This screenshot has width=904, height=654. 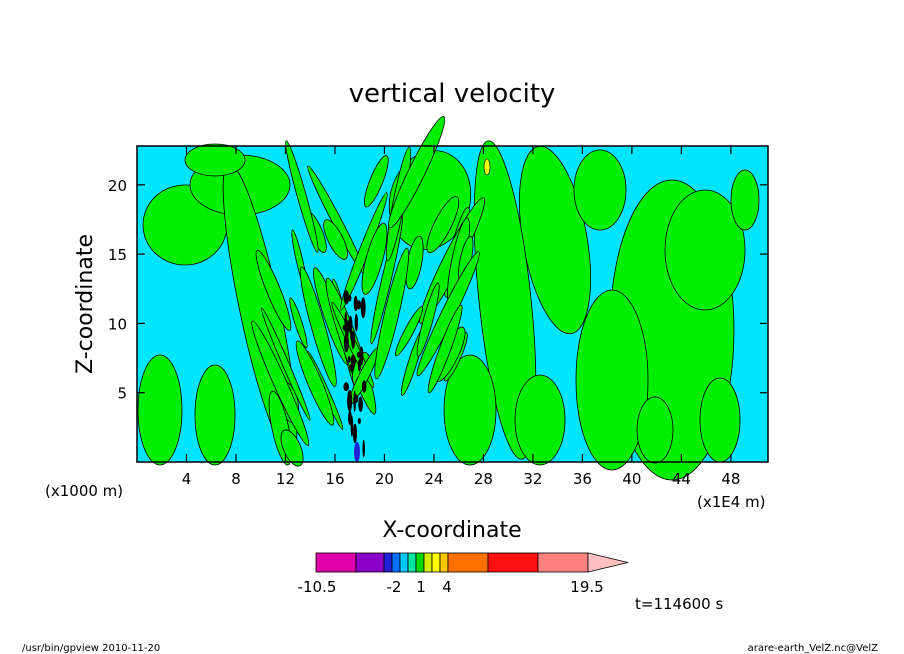 What do you see at coordinates (384, 479) in the screenshot?
I see `x-tick-label: 20` at bounding box center [384, 479].